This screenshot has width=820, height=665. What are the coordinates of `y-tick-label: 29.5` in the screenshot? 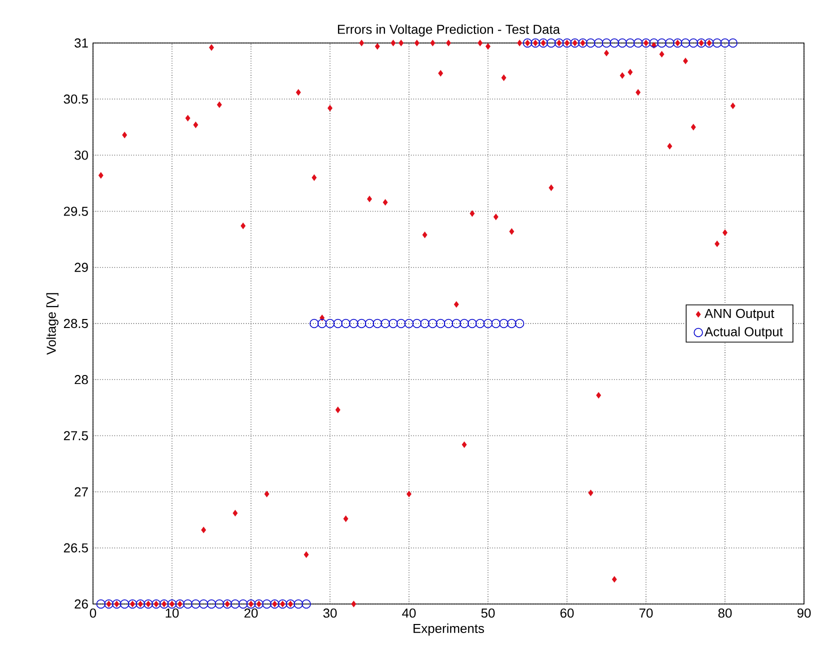 It's located at (76, 211).